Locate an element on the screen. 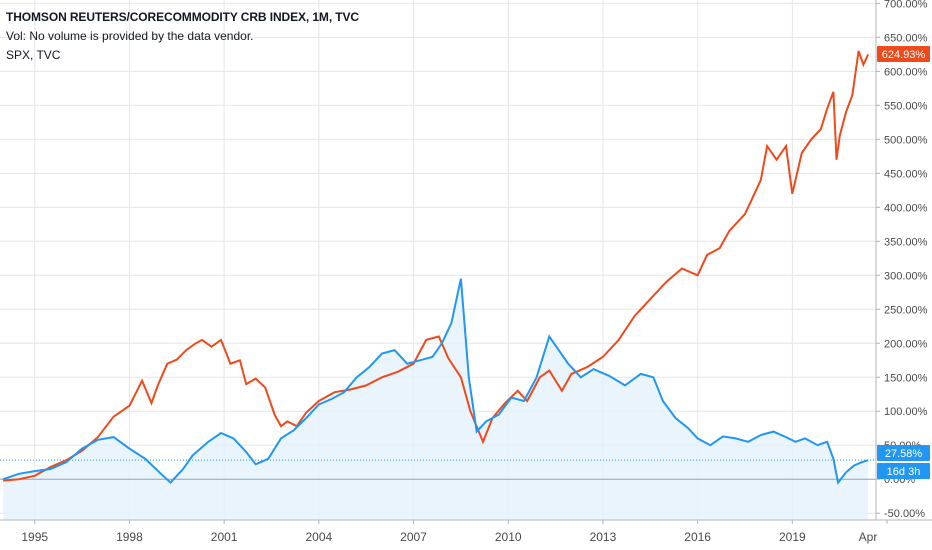 Image resolution: width=932 pixels, height=550 pixels. y-tick-label: 100.00% is located at coordinates (906, 412).